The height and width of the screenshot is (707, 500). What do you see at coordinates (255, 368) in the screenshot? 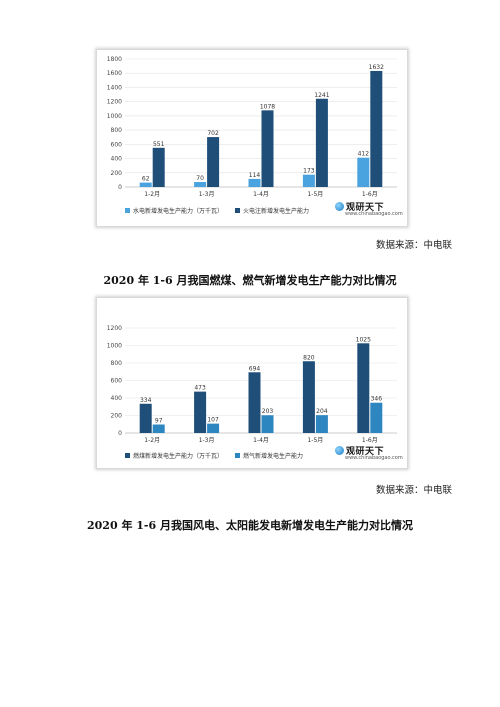
I see `data-label: 694` at bounding box center [255, 368].